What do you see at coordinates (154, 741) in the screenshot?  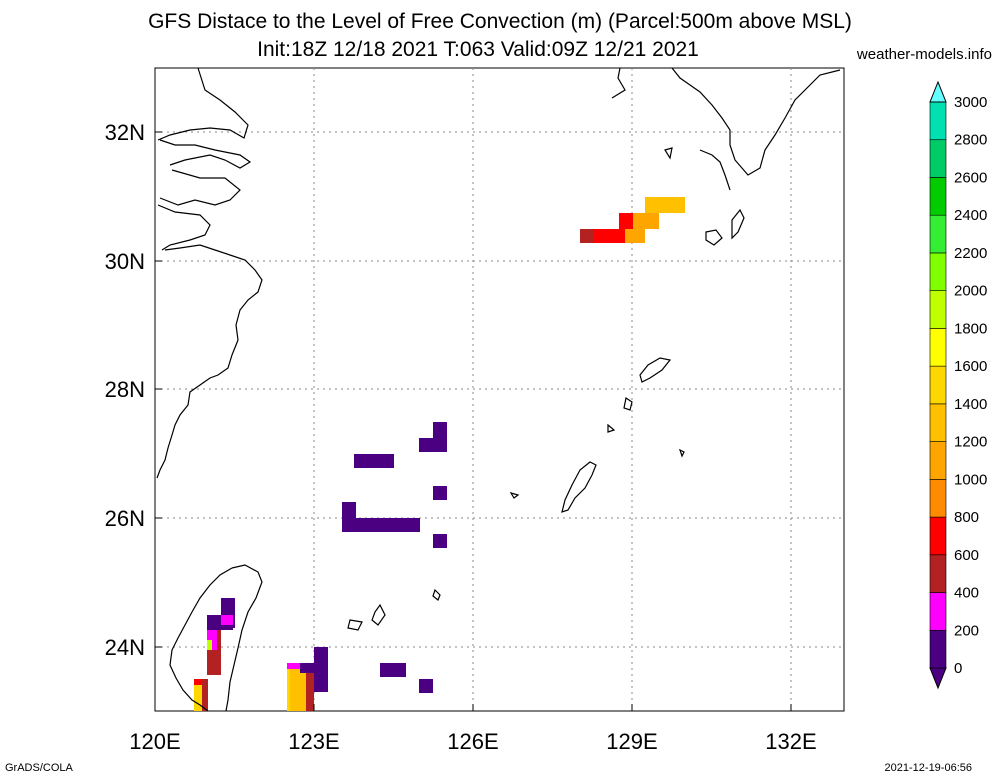 I see `lon-tick-label: 120E` at bounding box center [154, 741].